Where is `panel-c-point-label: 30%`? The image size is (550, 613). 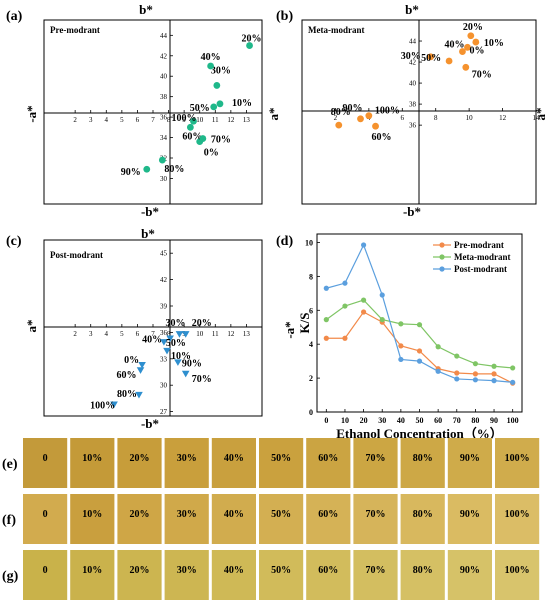 panel-c-point-label: 30% is located at coordinates (175, 323).